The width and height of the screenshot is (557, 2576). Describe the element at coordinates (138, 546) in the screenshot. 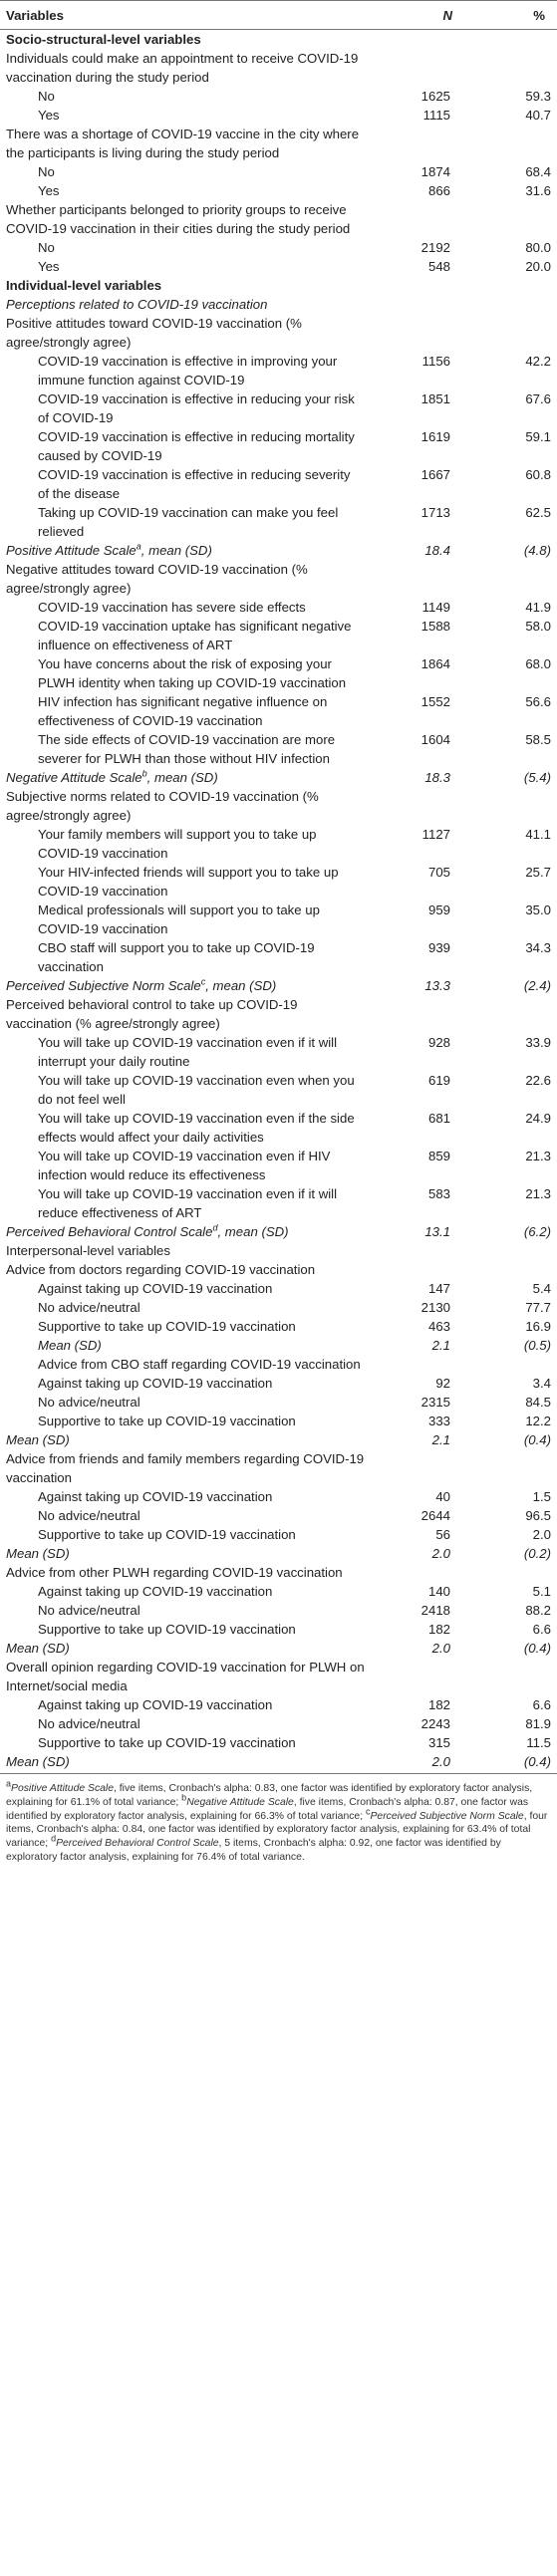

I see `footnote-marker: a` at that location.